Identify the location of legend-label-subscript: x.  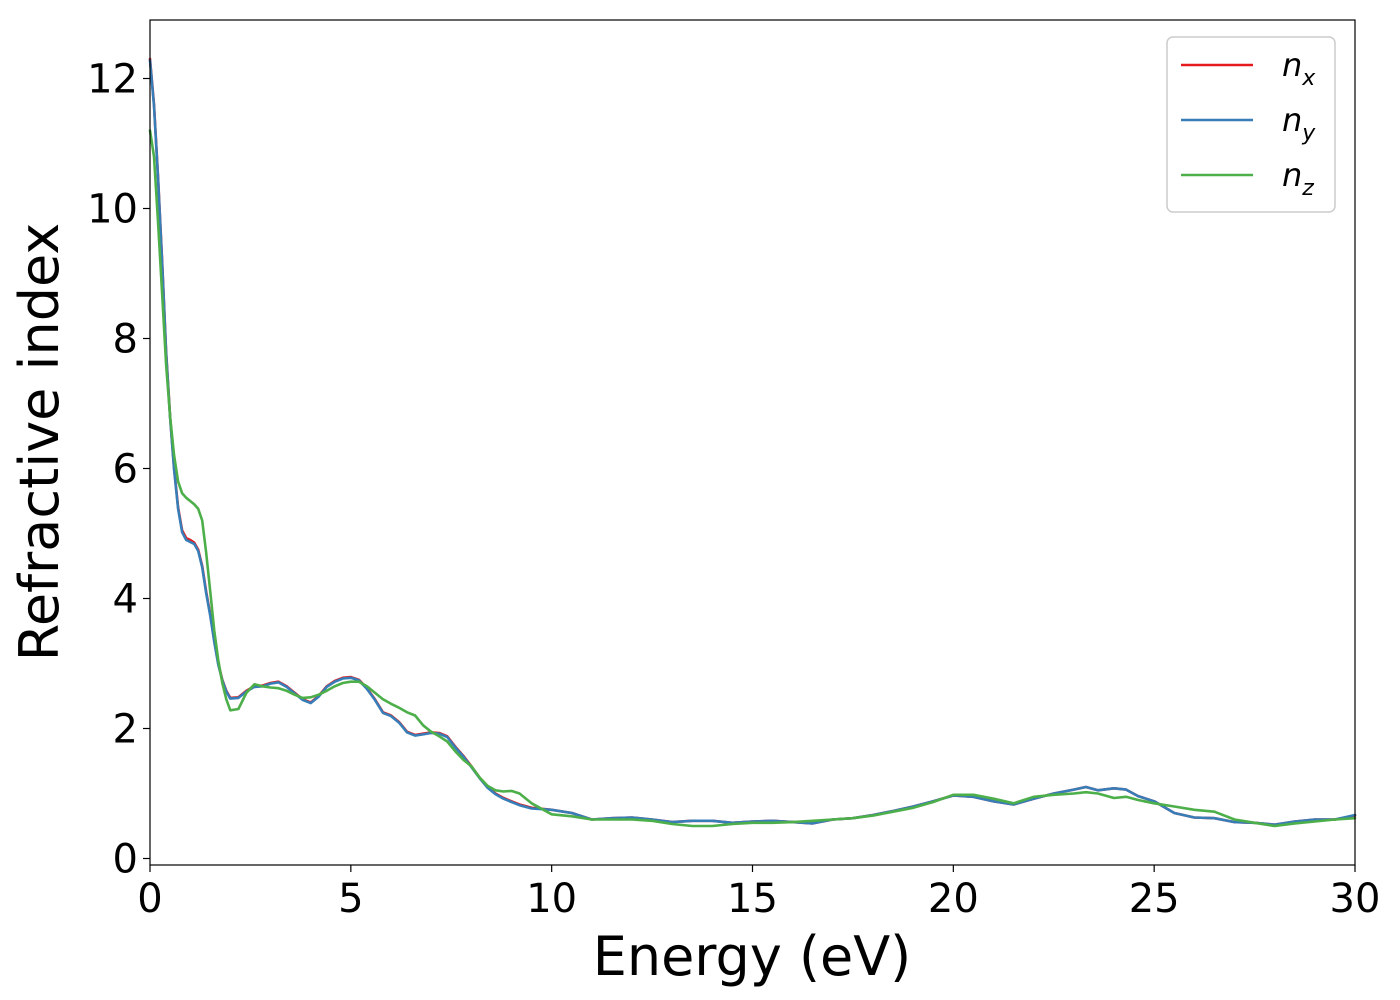
(1308, 78).